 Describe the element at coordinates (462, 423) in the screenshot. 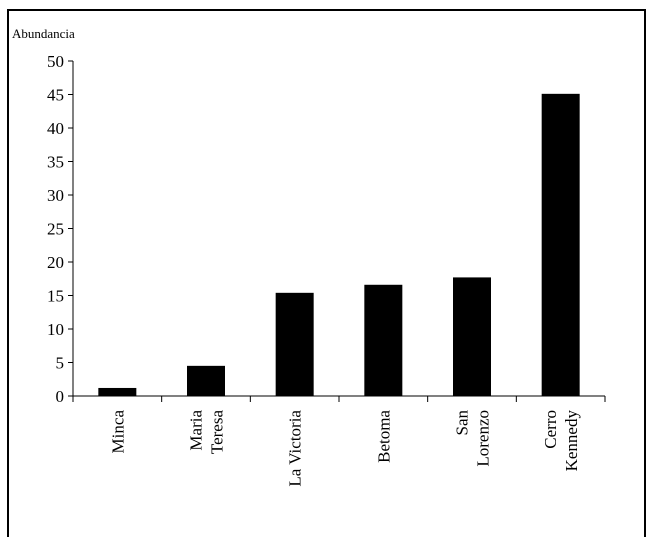

I see `x-tick-label: San` at that location.